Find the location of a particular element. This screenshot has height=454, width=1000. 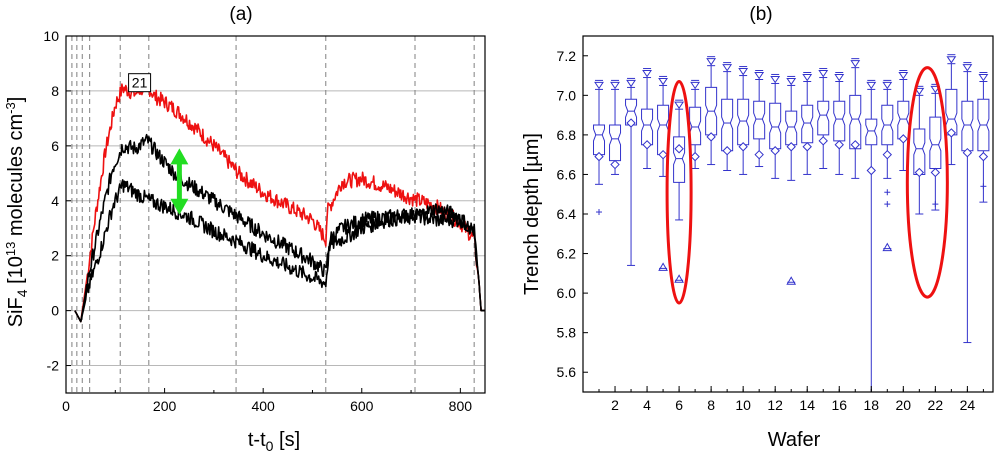

difference-arrow is located at coordinates (179, 181).